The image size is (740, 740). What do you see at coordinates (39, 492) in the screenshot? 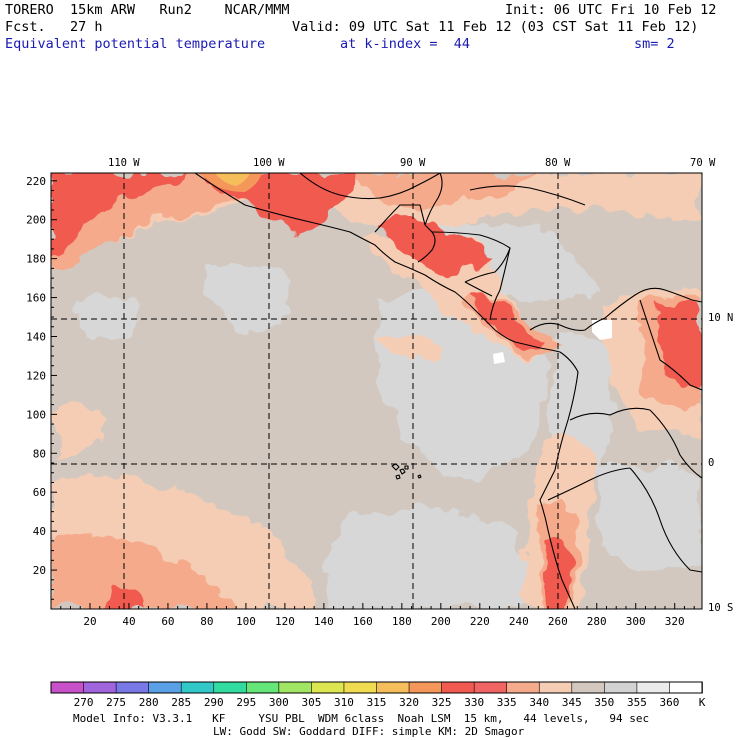
I see `y-tick-label: 60` at bounding box center [39, 492].